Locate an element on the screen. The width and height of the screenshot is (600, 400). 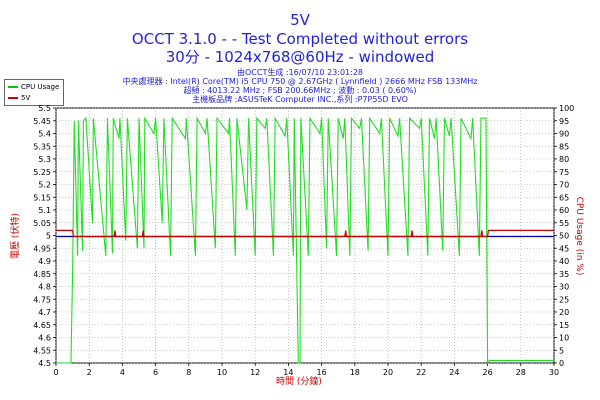
legend-label-5v: 5V is located at coordinates (26, 98).